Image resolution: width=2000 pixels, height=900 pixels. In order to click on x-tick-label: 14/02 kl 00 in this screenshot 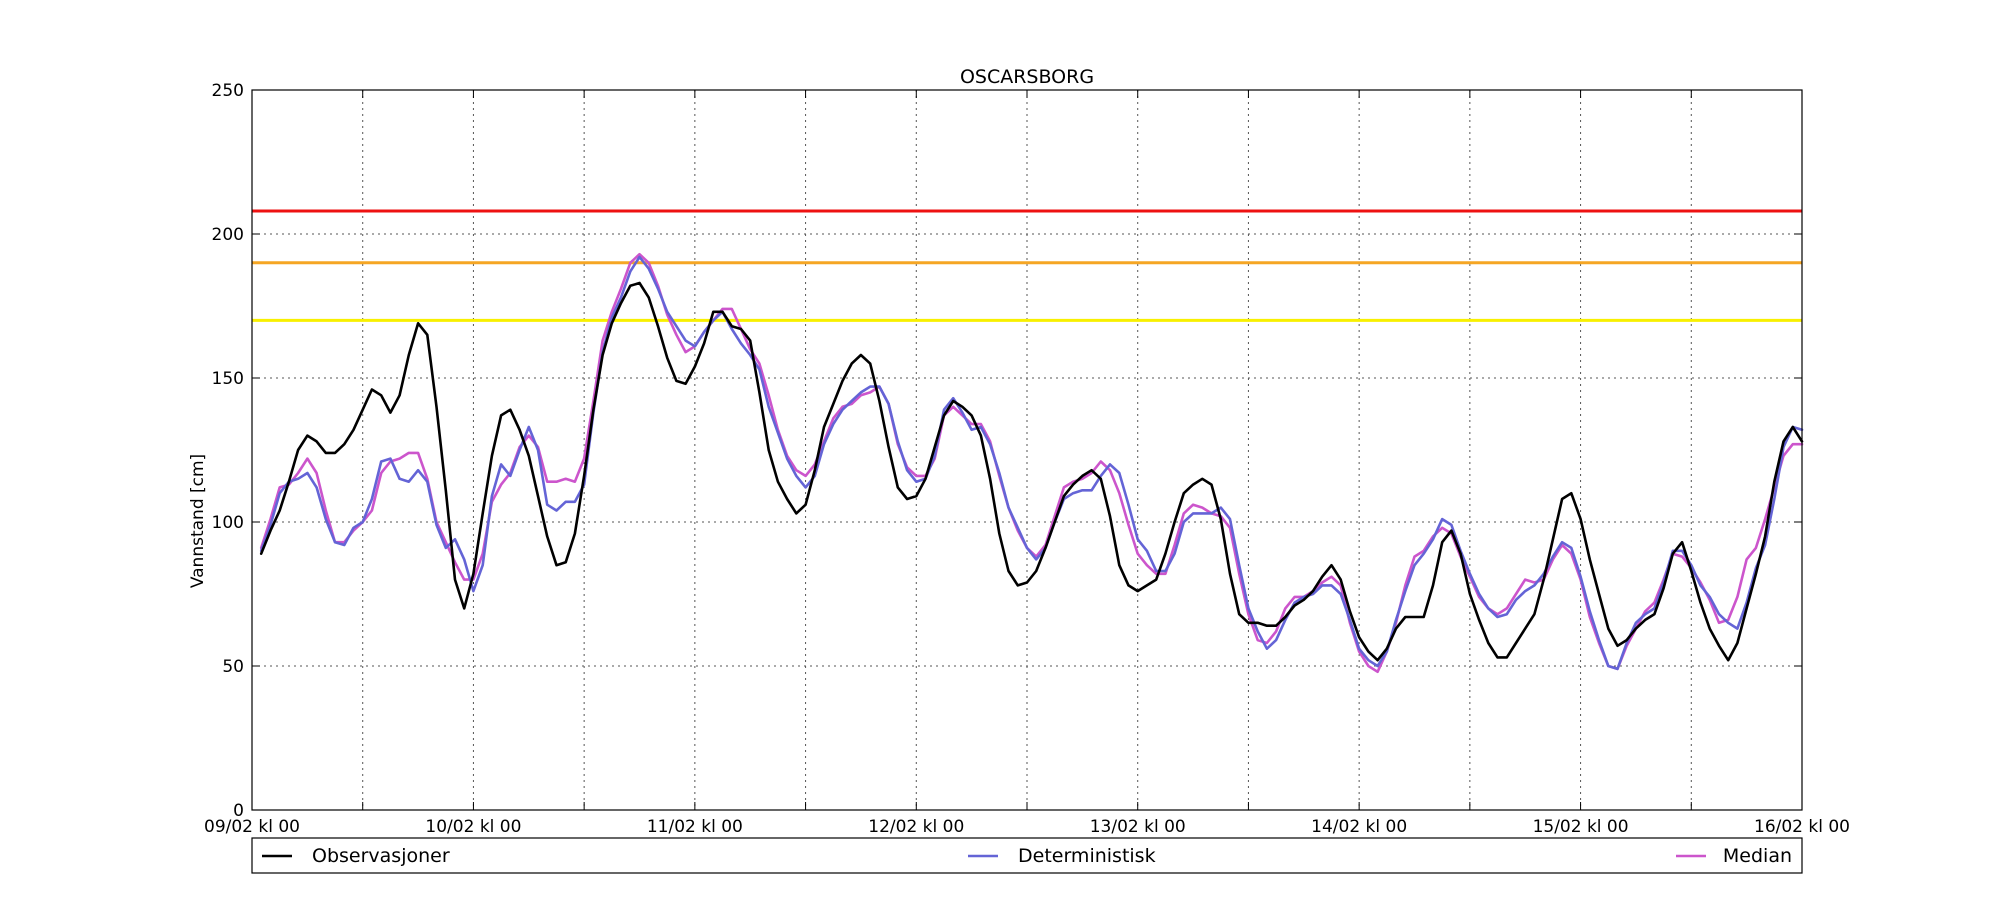, I will do `click(1359, 827)`.